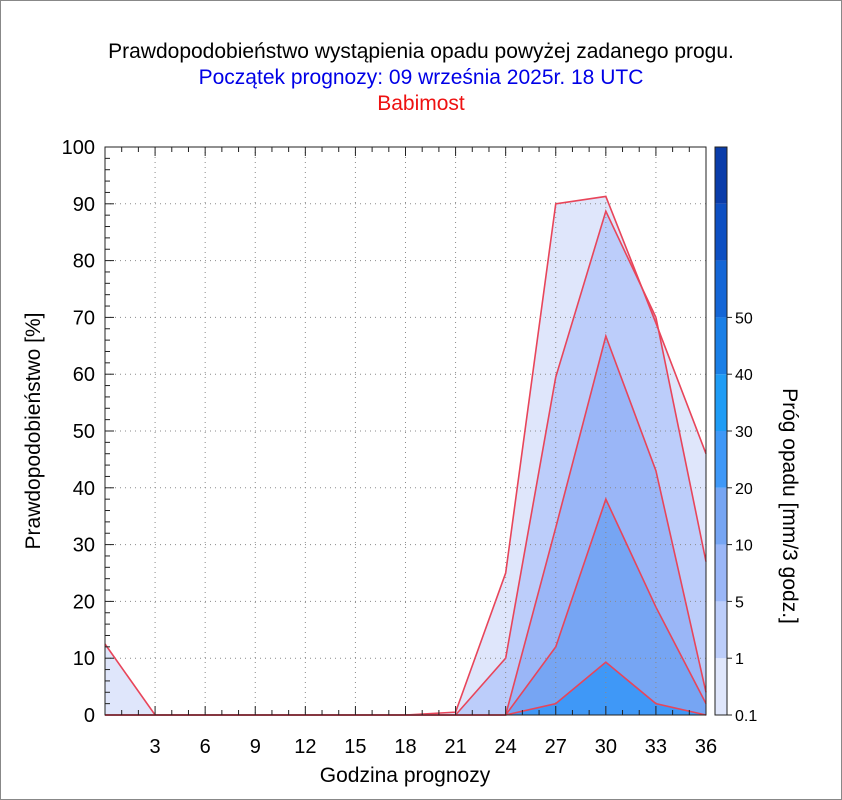 The height and width of the screenshot is (800, 842). What do you see at coordinates (744, 375) in the screenshot?
I see `colorbar-tick-label: 40` at bounding box center [744, 375].